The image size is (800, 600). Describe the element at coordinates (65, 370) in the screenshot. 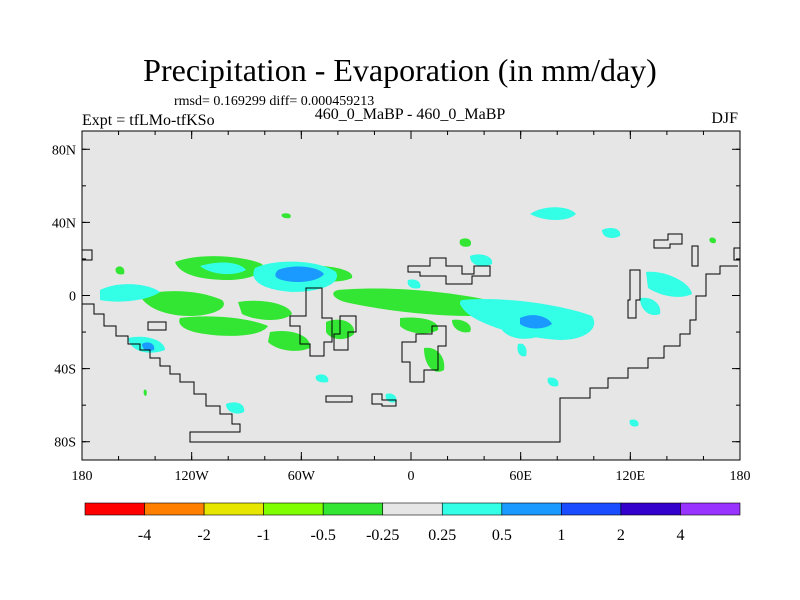

I see `y-tick-label: 40S` at that location.